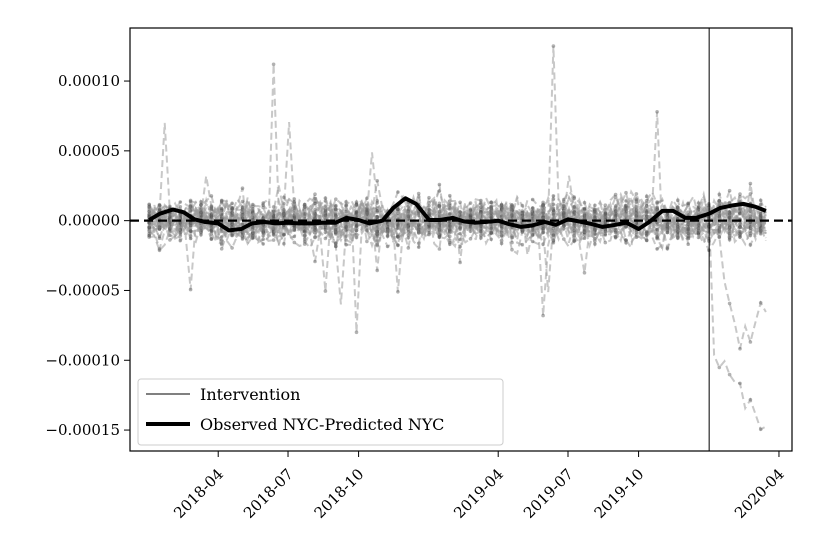 The width and height of the screenshot is (830, 554). What do you see at coordinates (89, 221) in the screenshot?
I see `y-tick-label: 0.00000` at bounding box center [89, 221].